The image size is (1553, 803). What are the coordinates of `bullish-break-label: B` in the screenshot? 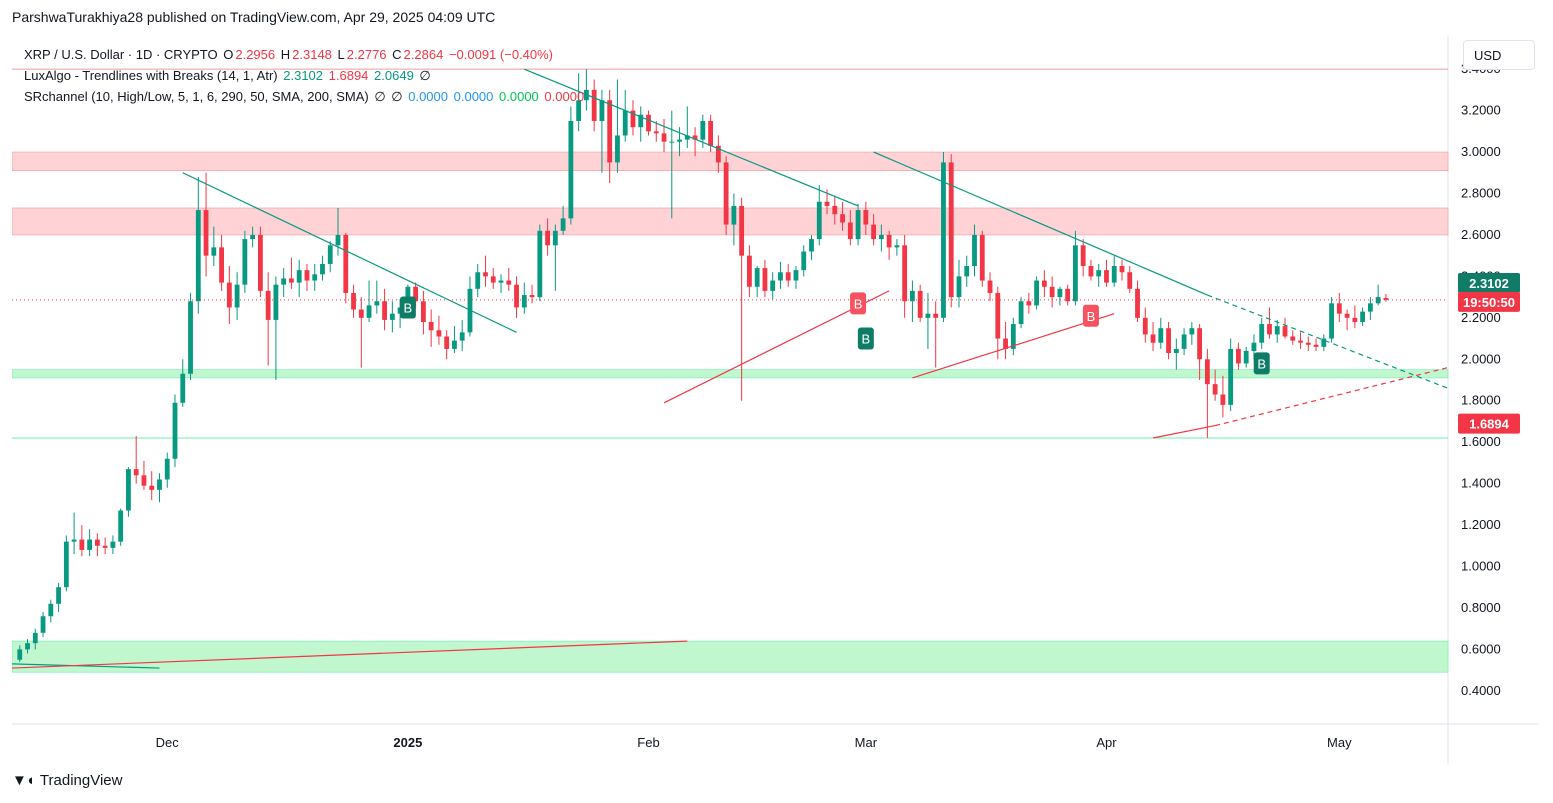 It's located at (865, 338).